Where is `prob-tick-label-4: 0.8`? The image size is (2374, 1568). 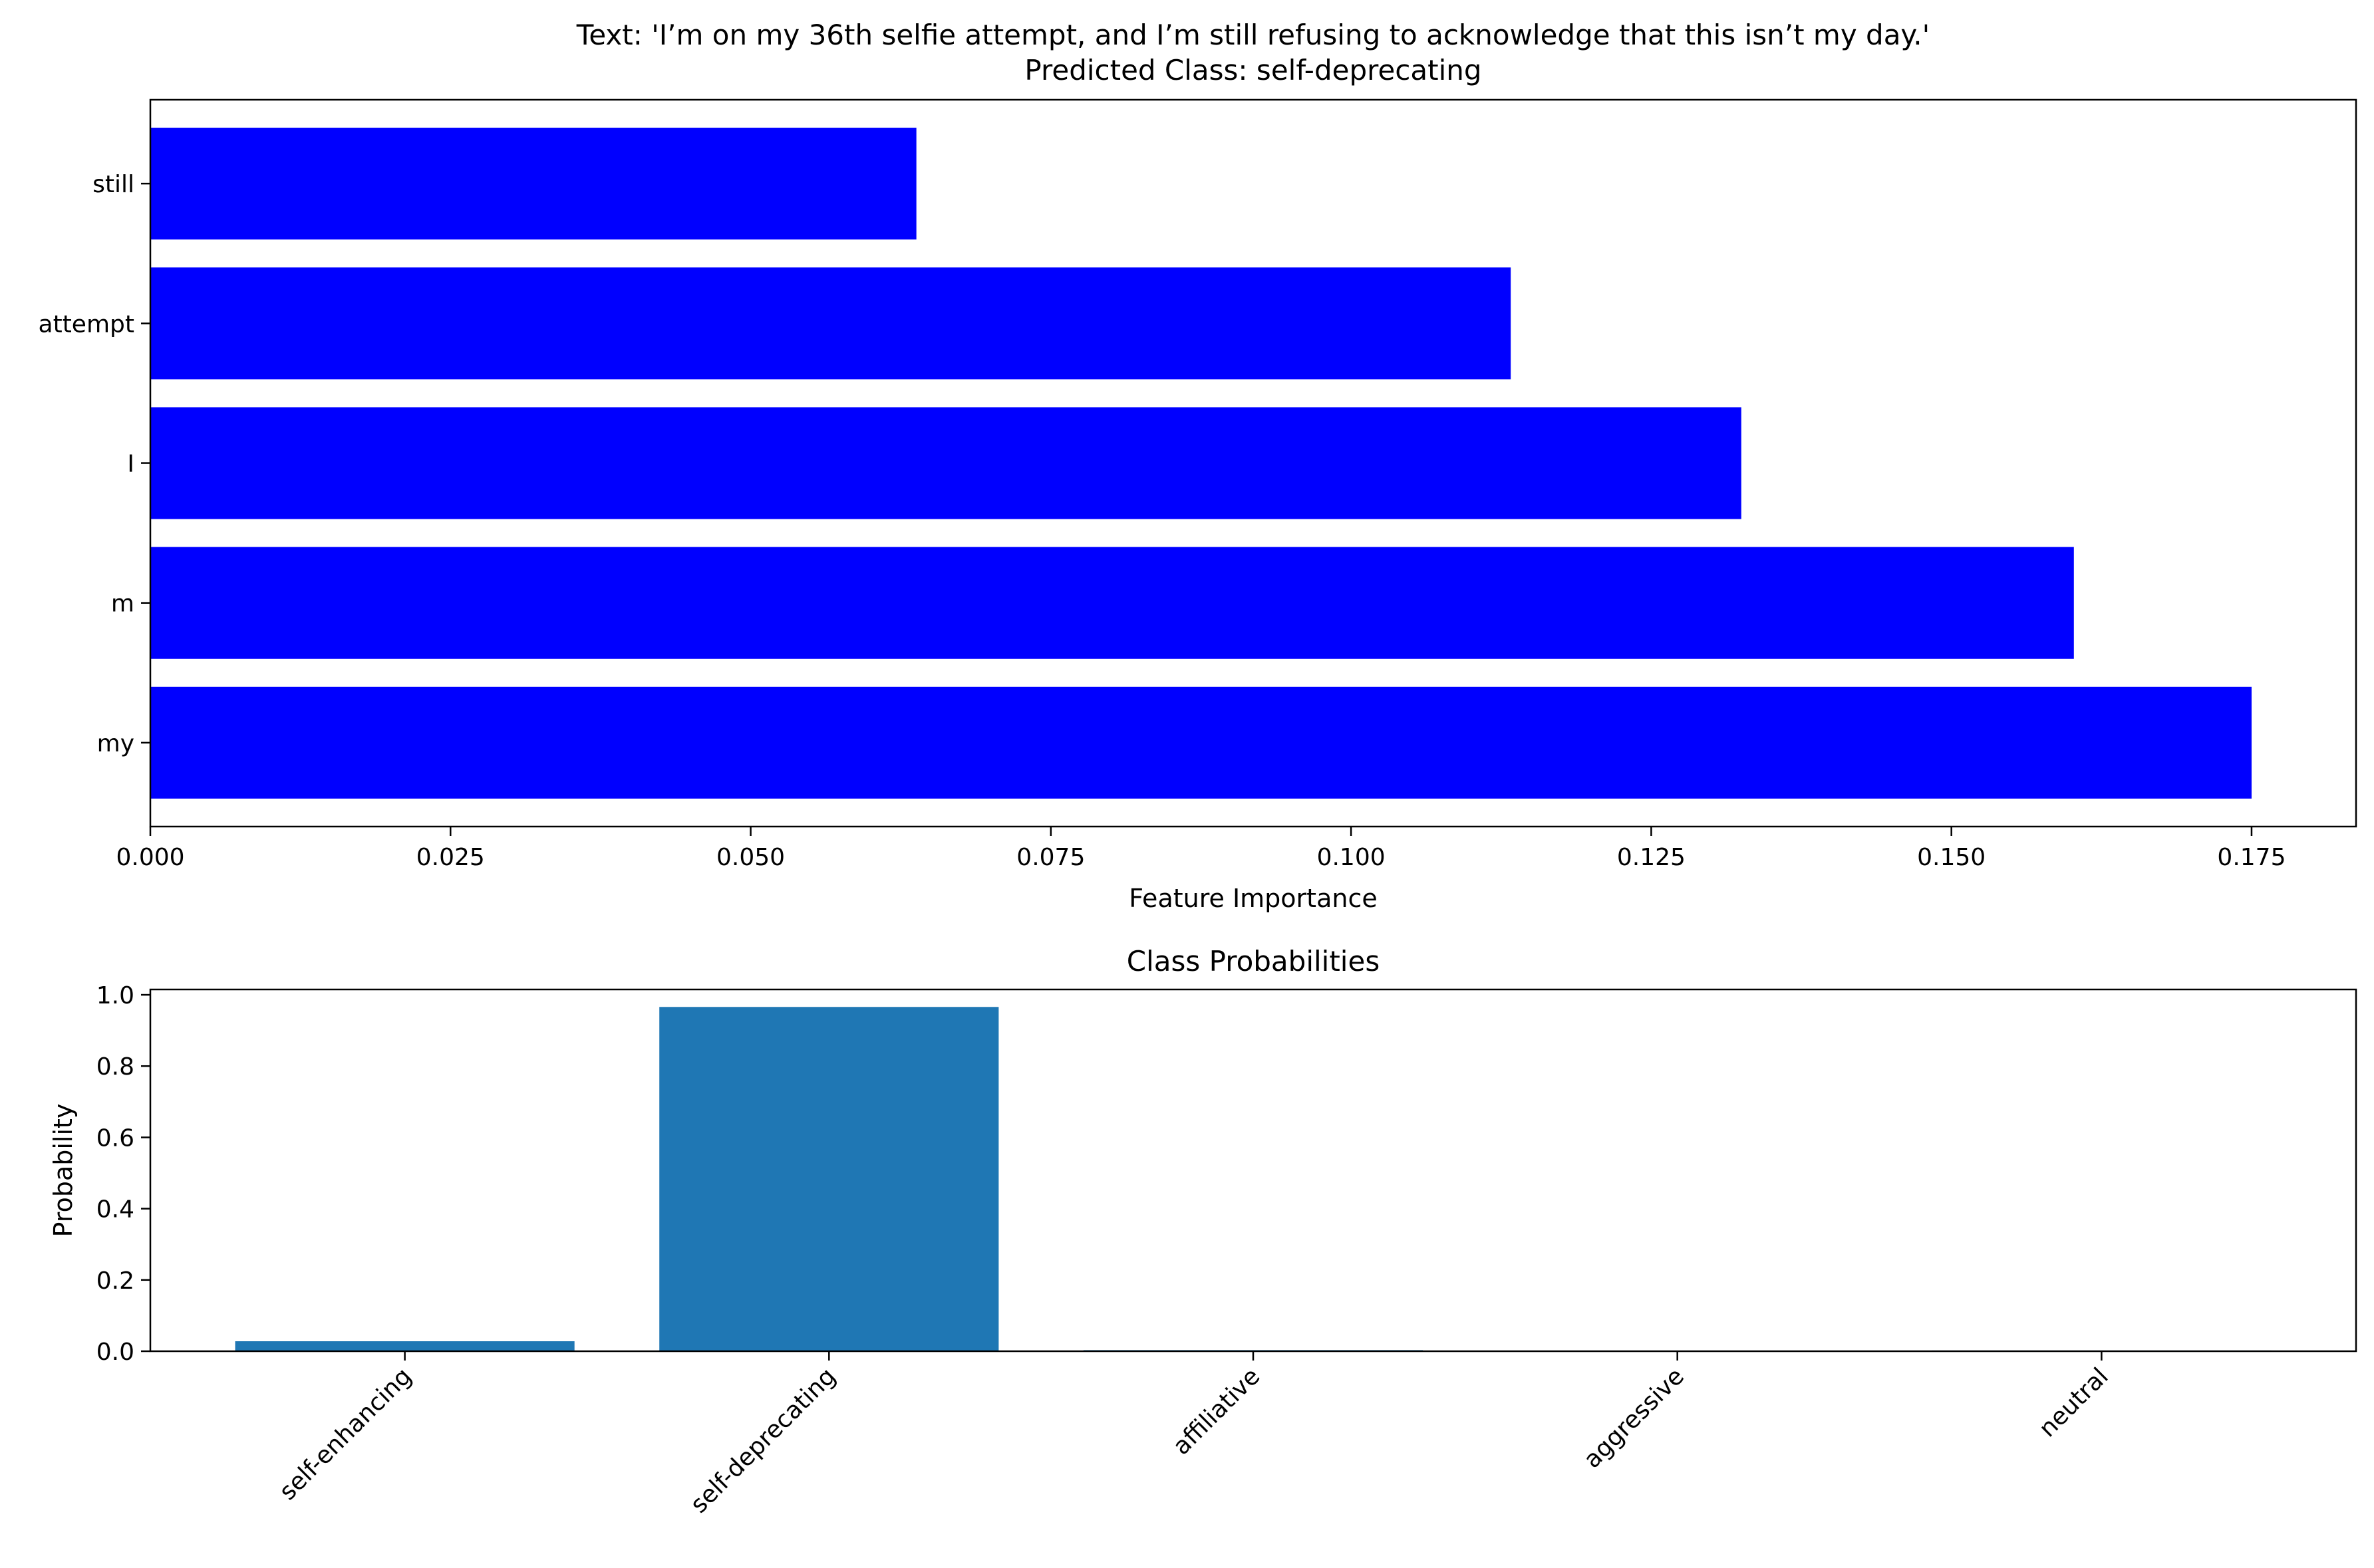
prob-tick-label-4: 0.8 is located at coordinates (115, 1067).